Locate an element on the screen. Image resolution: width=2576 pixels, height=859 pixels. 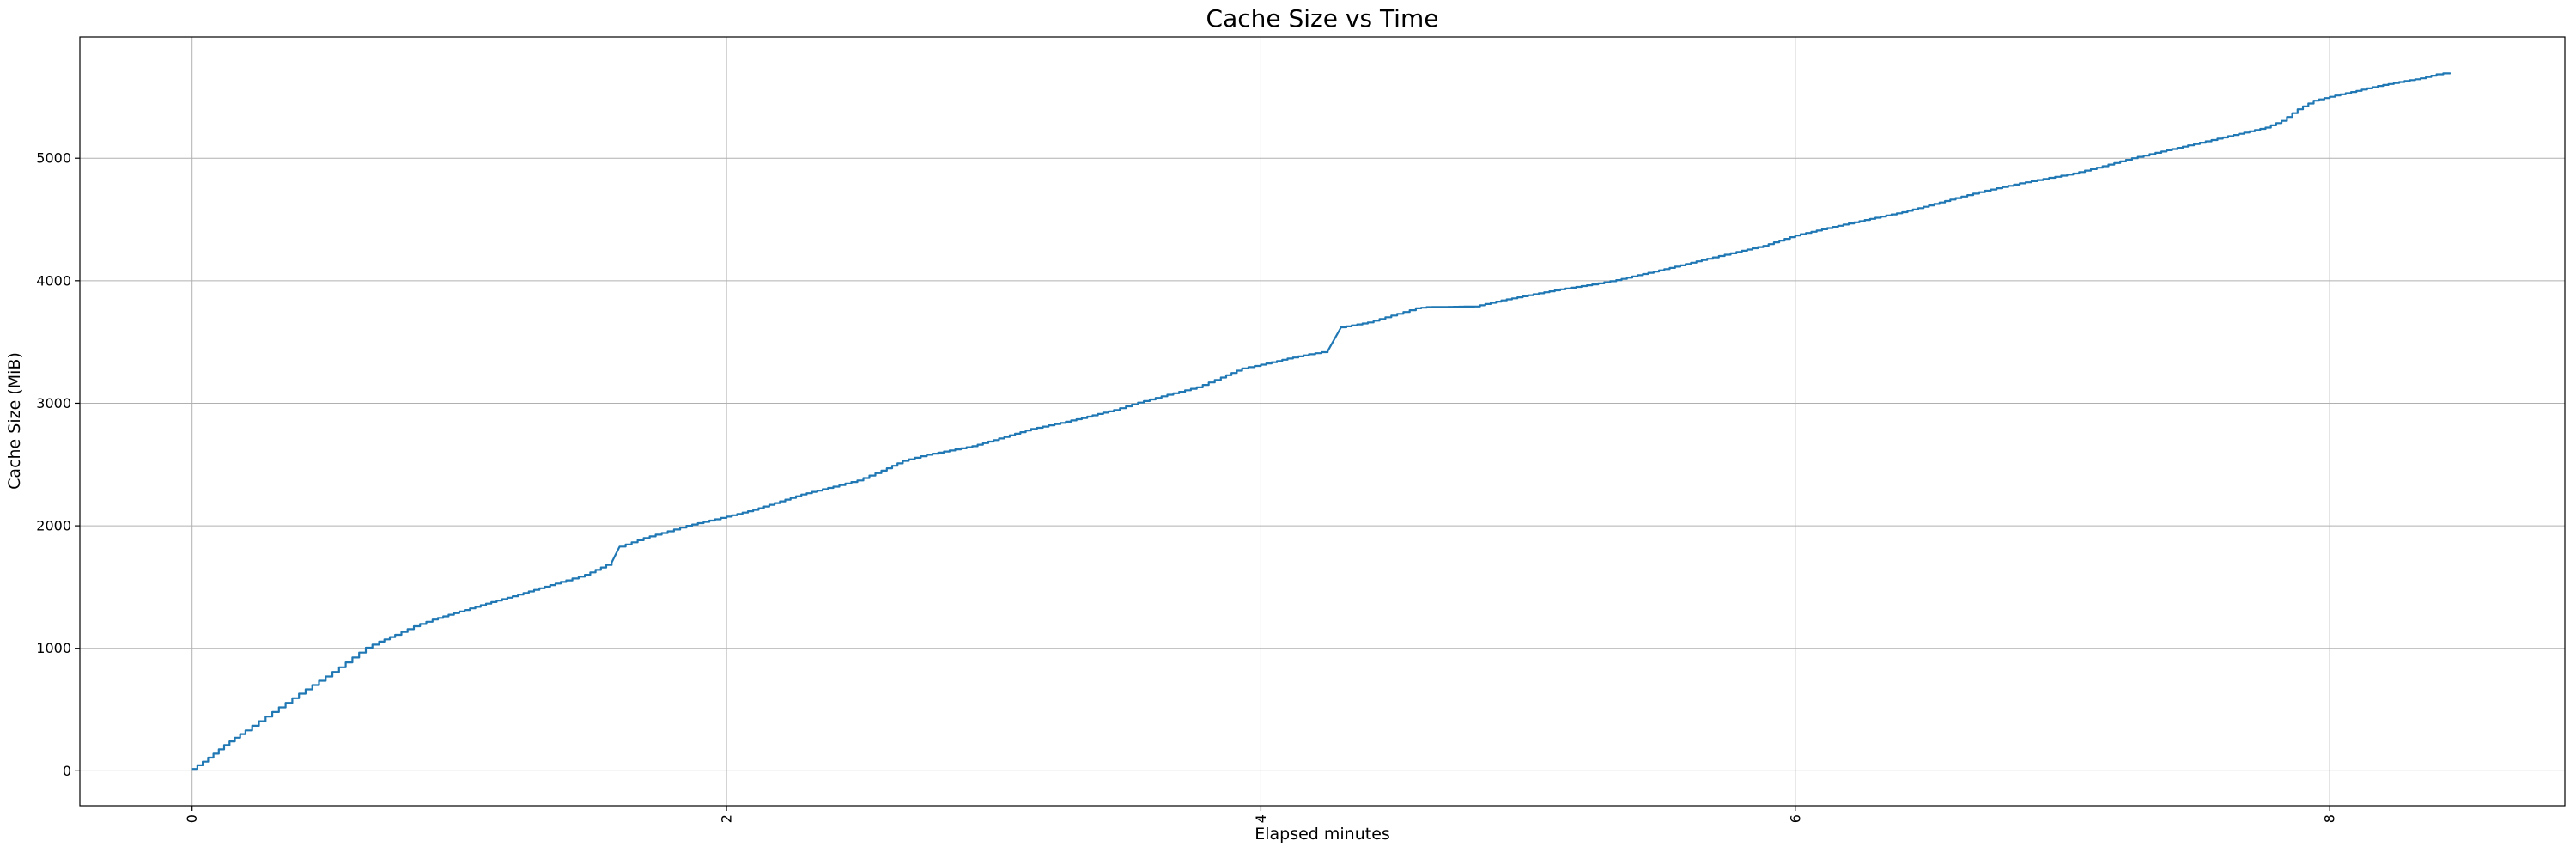
x-tick-label: 2 is located at coordinates (727, 819).